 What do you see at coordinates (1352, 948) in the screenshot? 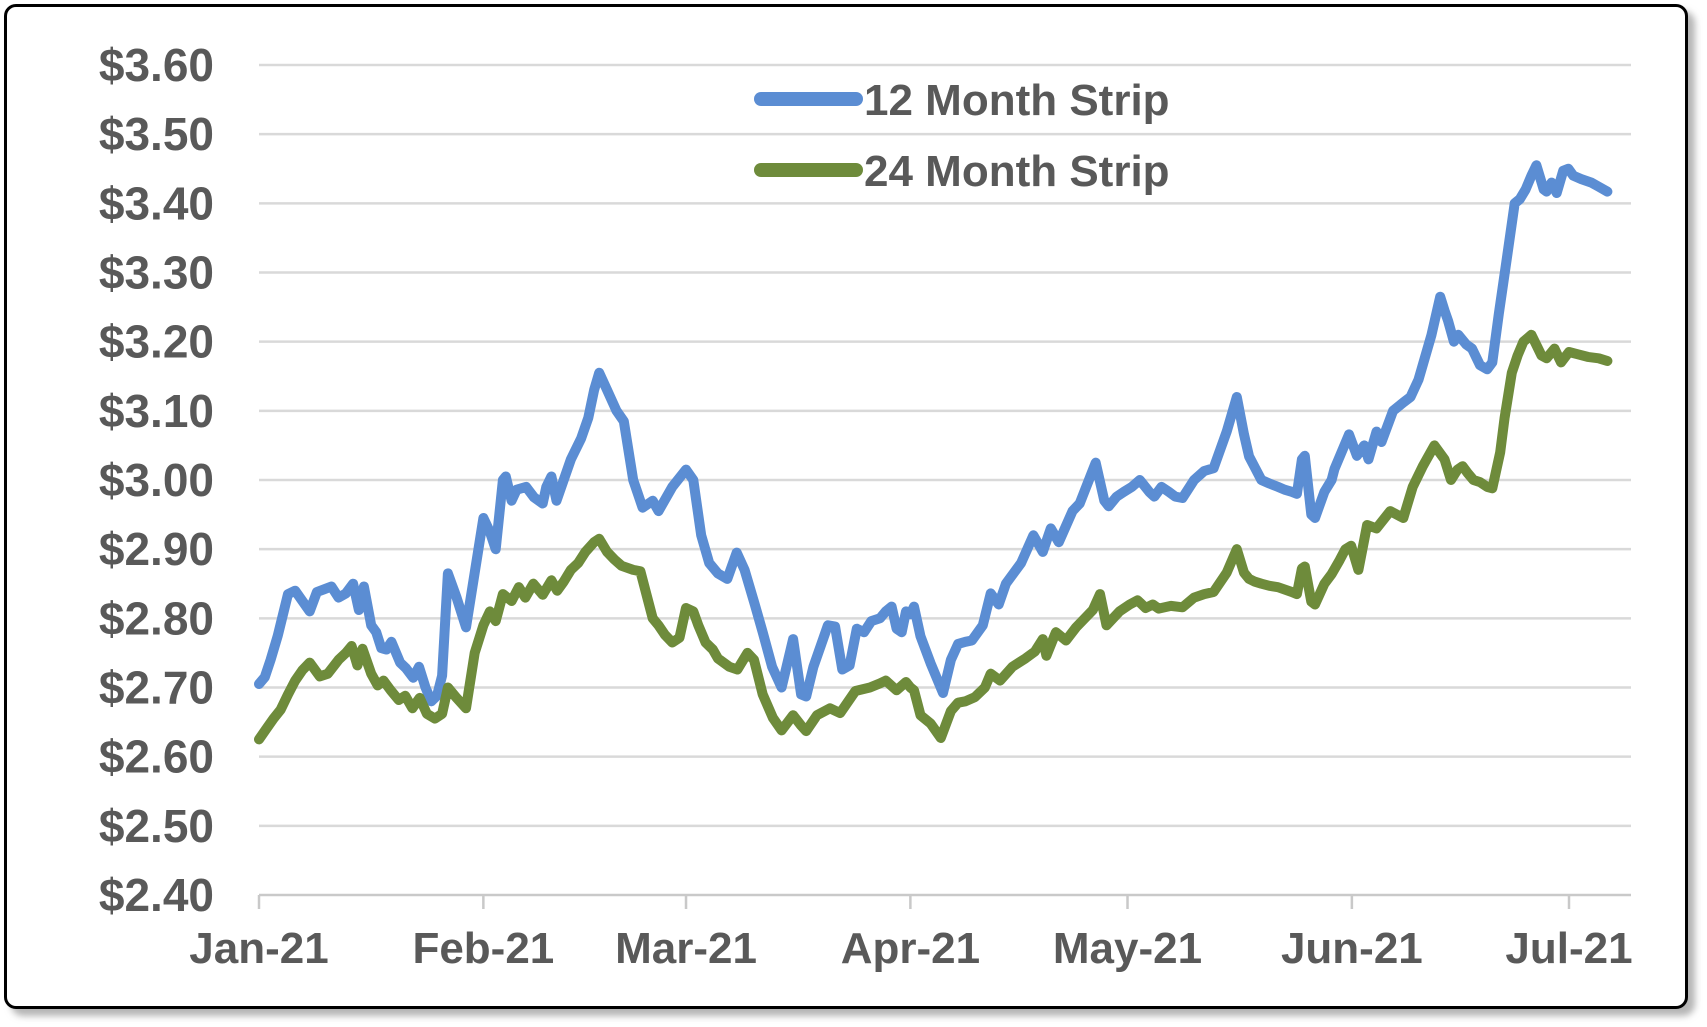
I see `x-axis-label: Jun-21` at bounding box center [1352, 948].